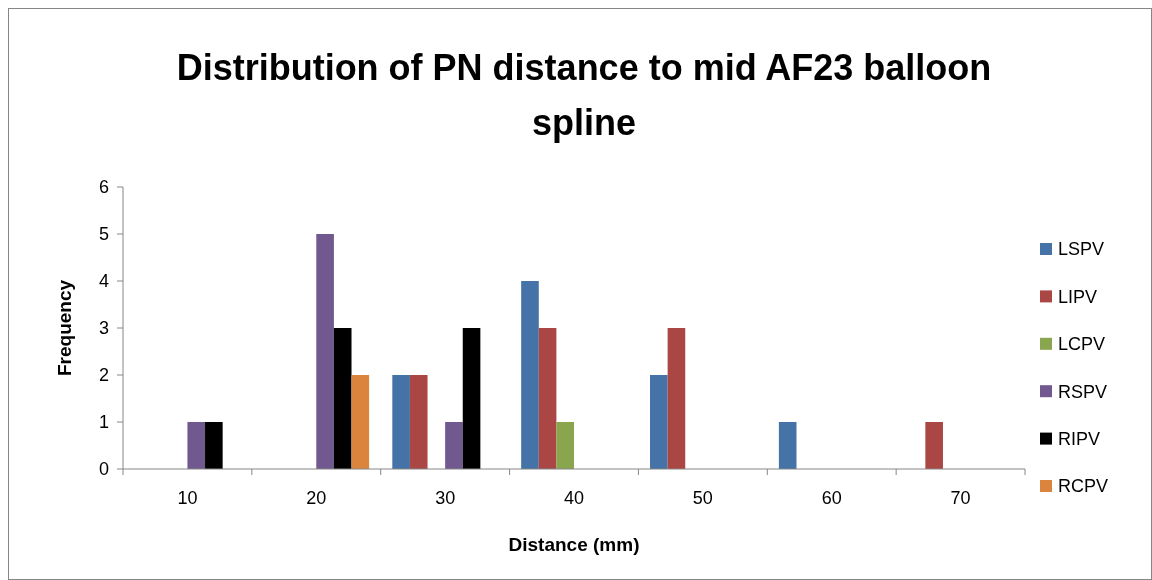  I want to click on y-tick-label: 2, so click(103, 375).